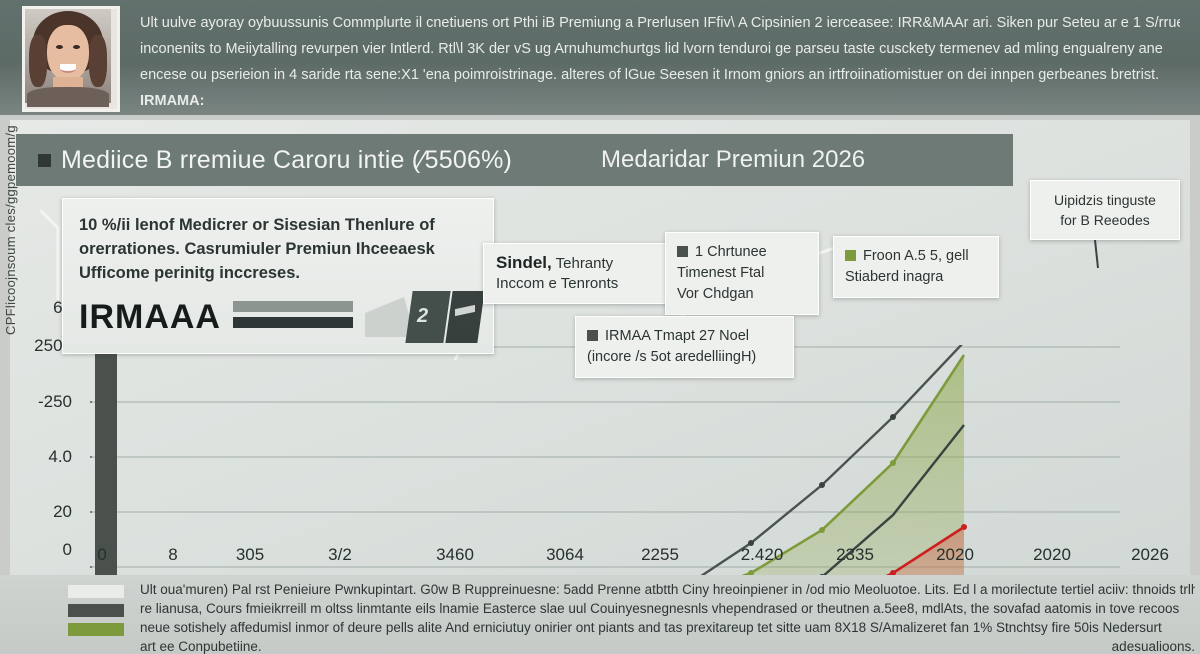 The image size is (1200, 654). I want to click on x-tick-8: 2335, so click(855, 554).